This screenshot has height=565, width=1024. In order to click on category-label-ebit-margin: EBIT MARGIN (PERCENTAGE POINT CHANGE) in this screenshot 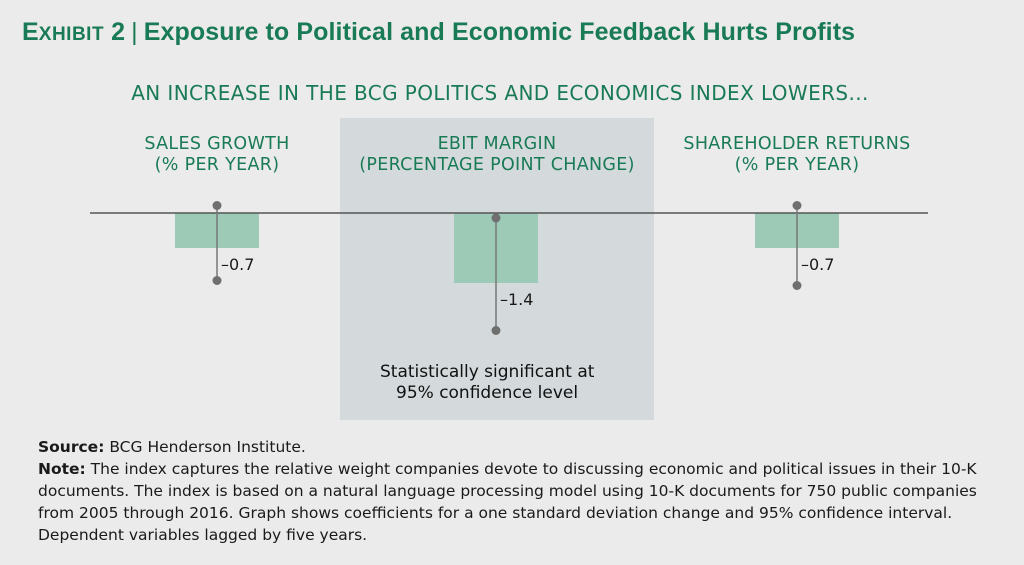, I will do `click(497, 155)`.